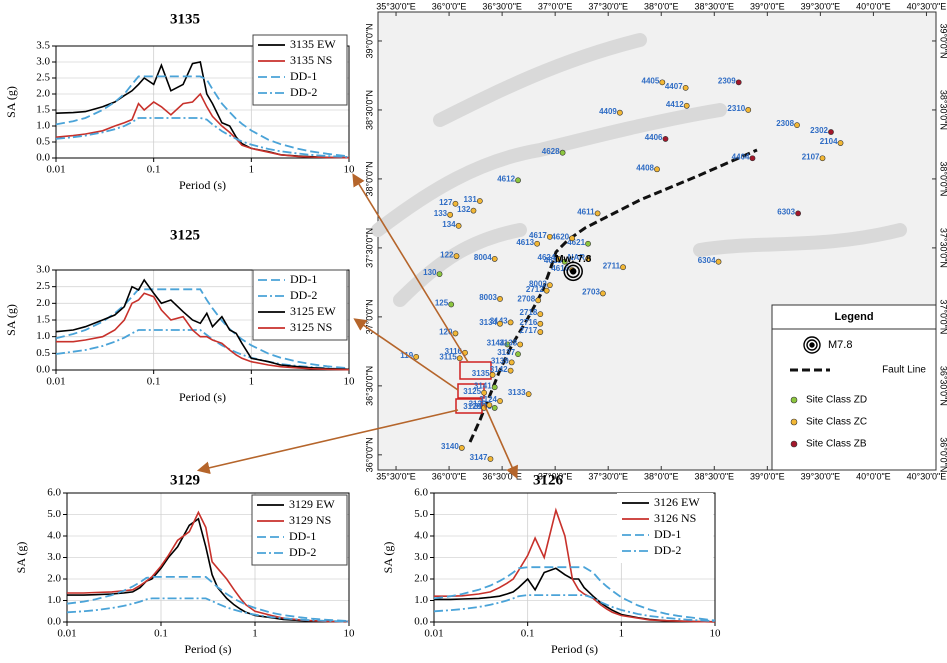 This screenshot has height=663, width=947. Describe the element at coordinates (836, 422) in the screenshot. I see `legend-label: Site Class ZC` at that location.